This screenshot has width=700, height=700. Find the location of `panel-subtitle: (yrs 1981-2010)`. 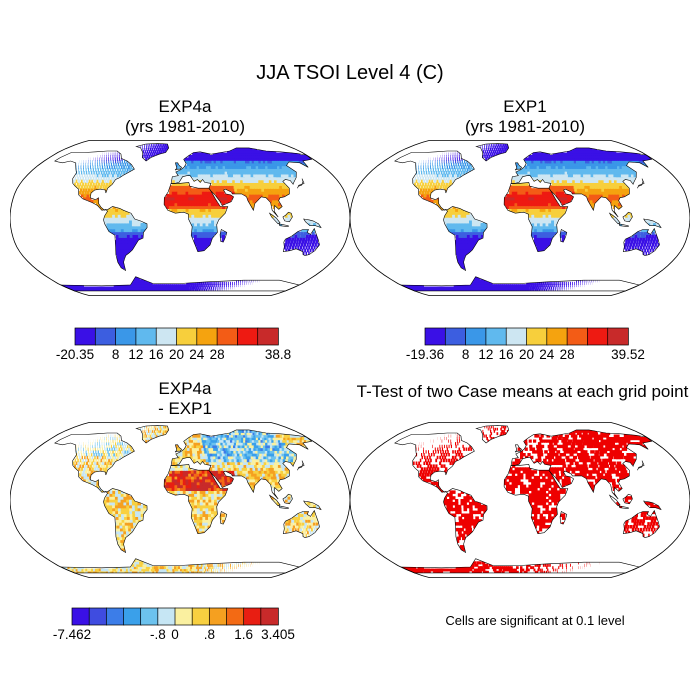

panel-subtitle: (yrs 1981-2010) is located at coordinates (184, 126).